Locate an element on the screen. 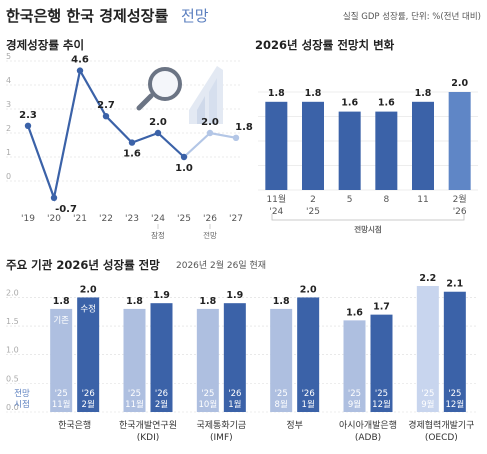 This screenshot has width=487, height=454. category-label: 정부 is located at coordinates (294, 425).